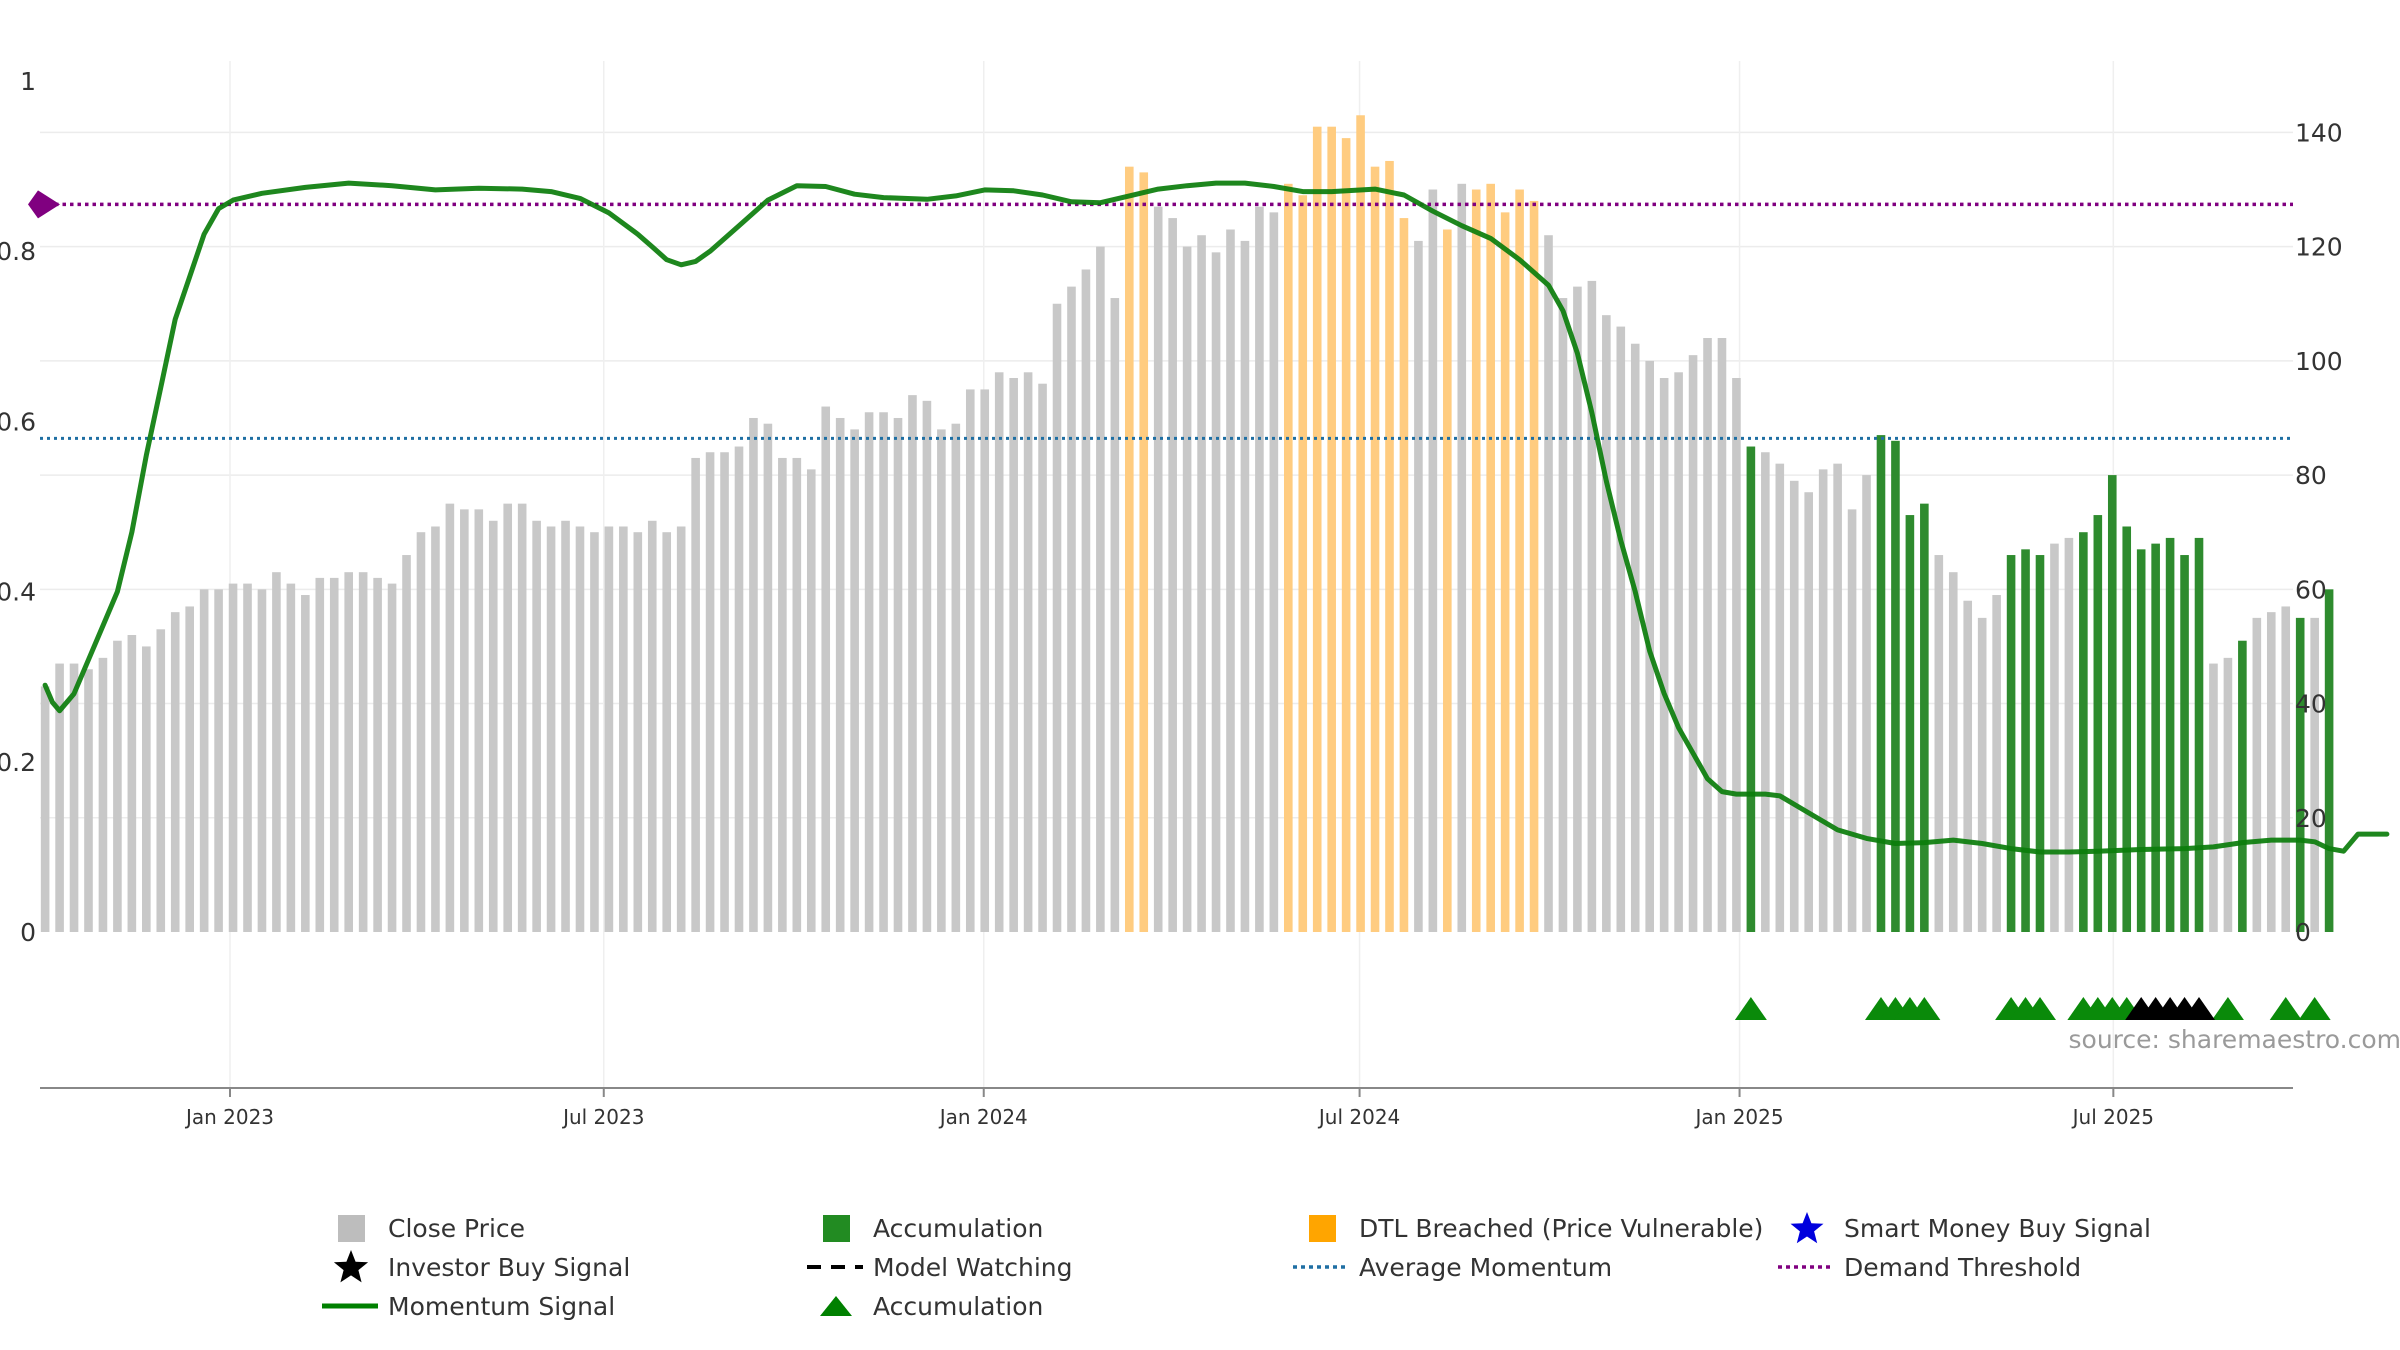  Describe the element at coordinates (350, 1267) in the screenshot. I see `black-star-icon` at that location.